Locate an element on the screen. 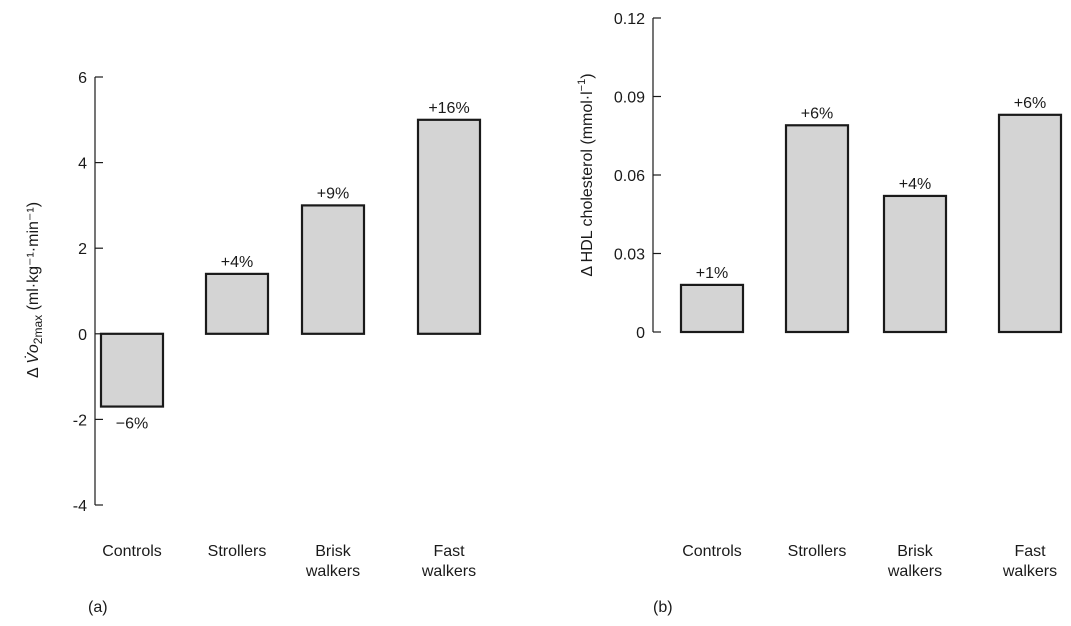 The image size is (1071, 626). y-tick-label: 6 is located at coordinates (82, 78).